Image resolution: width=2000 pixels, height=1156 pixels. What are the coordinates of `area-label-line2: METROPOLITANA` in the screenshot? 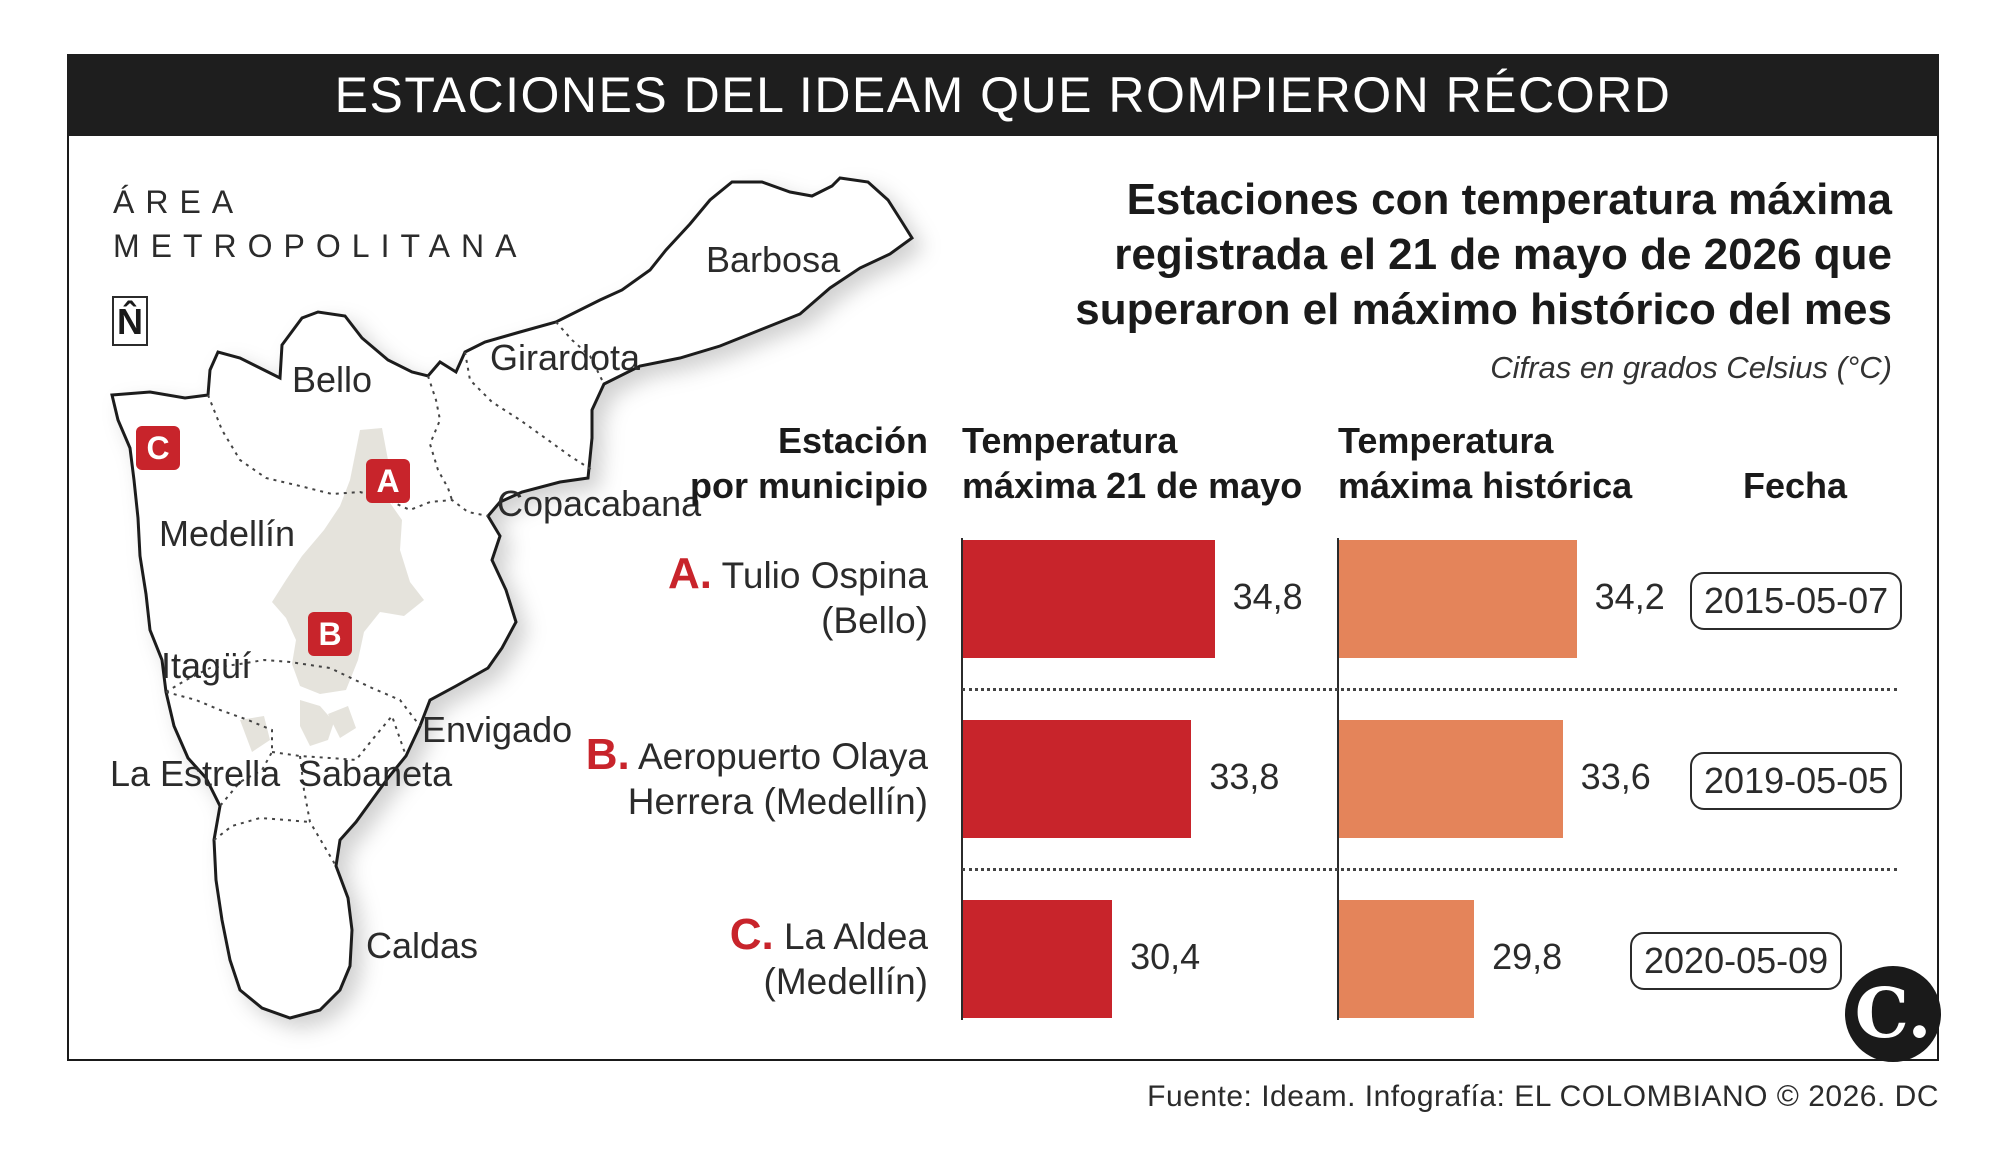 It's located at (320, 246).